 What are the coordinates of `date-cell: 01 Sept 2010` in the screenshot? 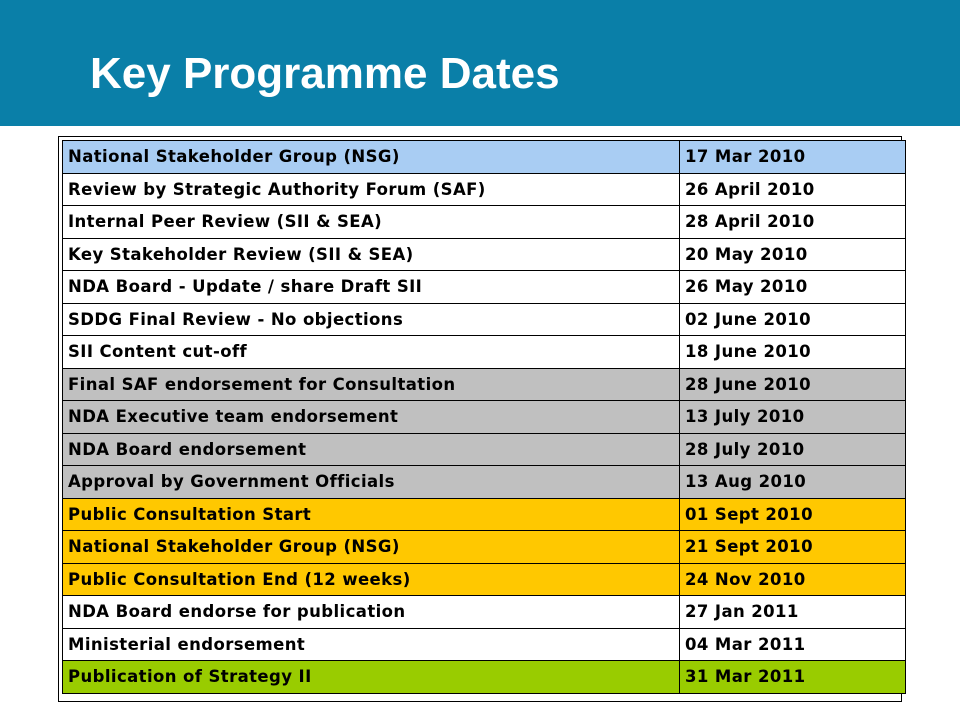 It's located at (792, 514).